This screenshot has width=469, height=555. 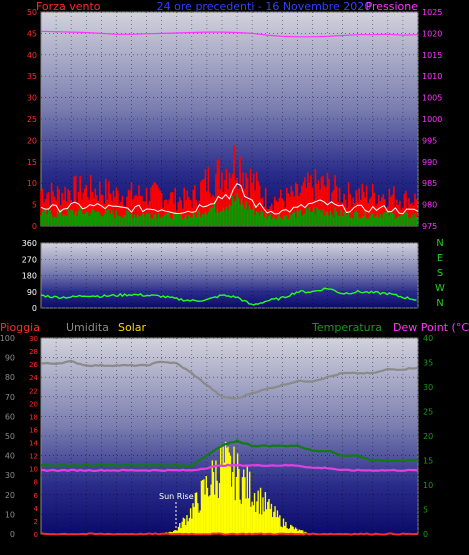 What do you see at coordinates (33, 378) in the screenshot?
I see `rain-tick-label: 24` at bounding box center [33, 378].